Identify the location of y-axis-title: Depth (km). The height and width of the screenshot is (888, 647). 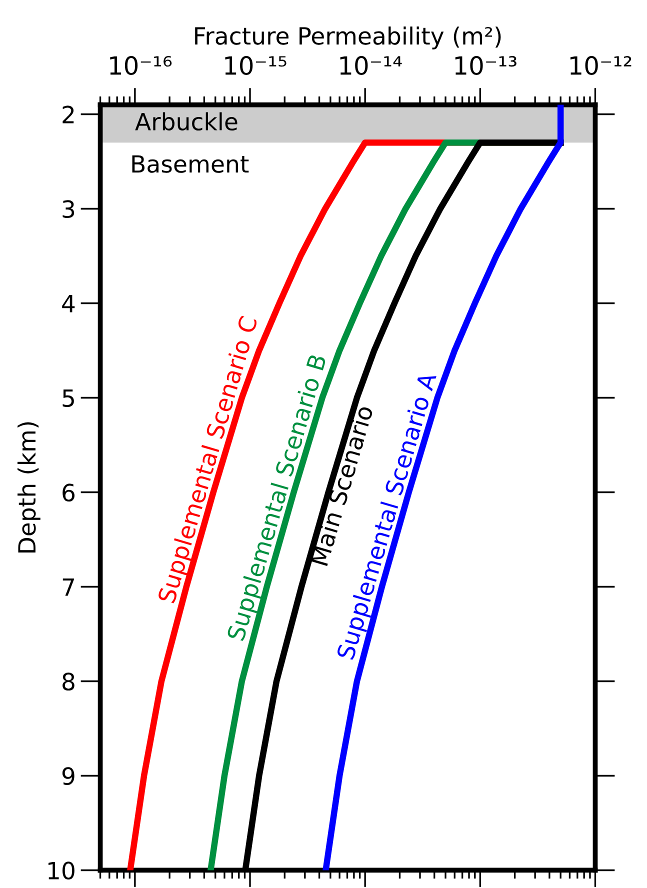
(29, 487).